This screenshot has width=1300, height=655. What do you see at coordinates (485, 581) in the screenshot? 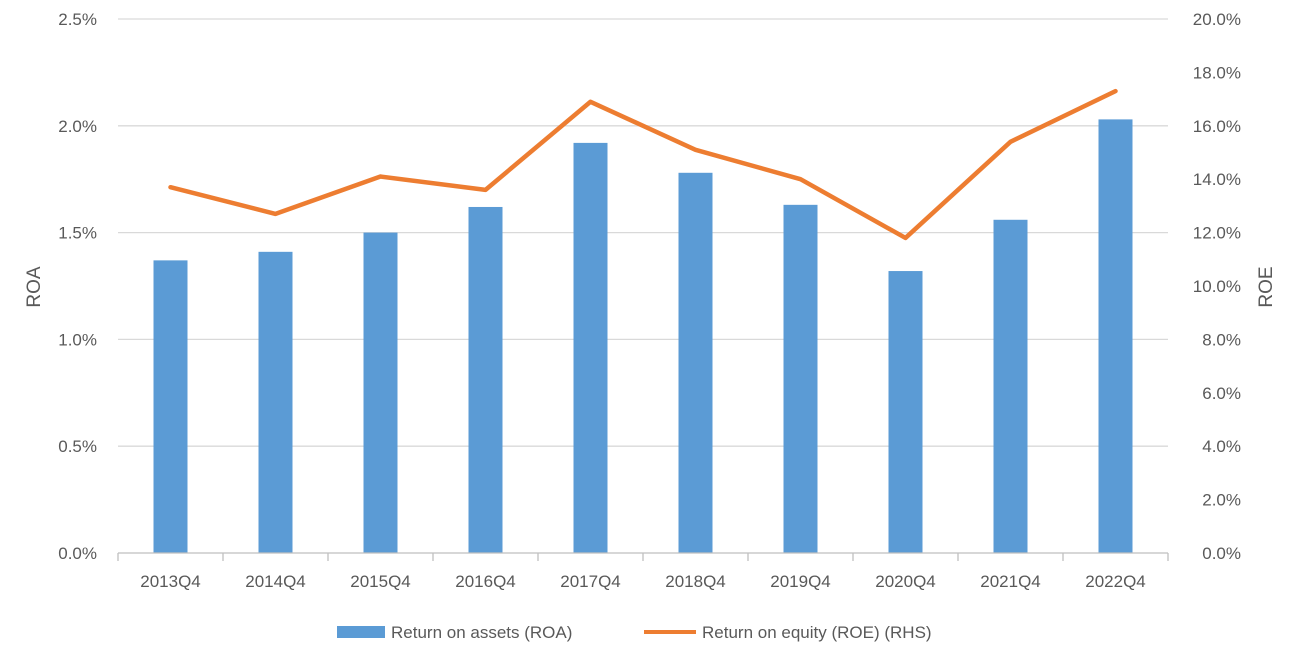
I see `x-tick-label: 2016Q4` at bounding box center [485, 581].